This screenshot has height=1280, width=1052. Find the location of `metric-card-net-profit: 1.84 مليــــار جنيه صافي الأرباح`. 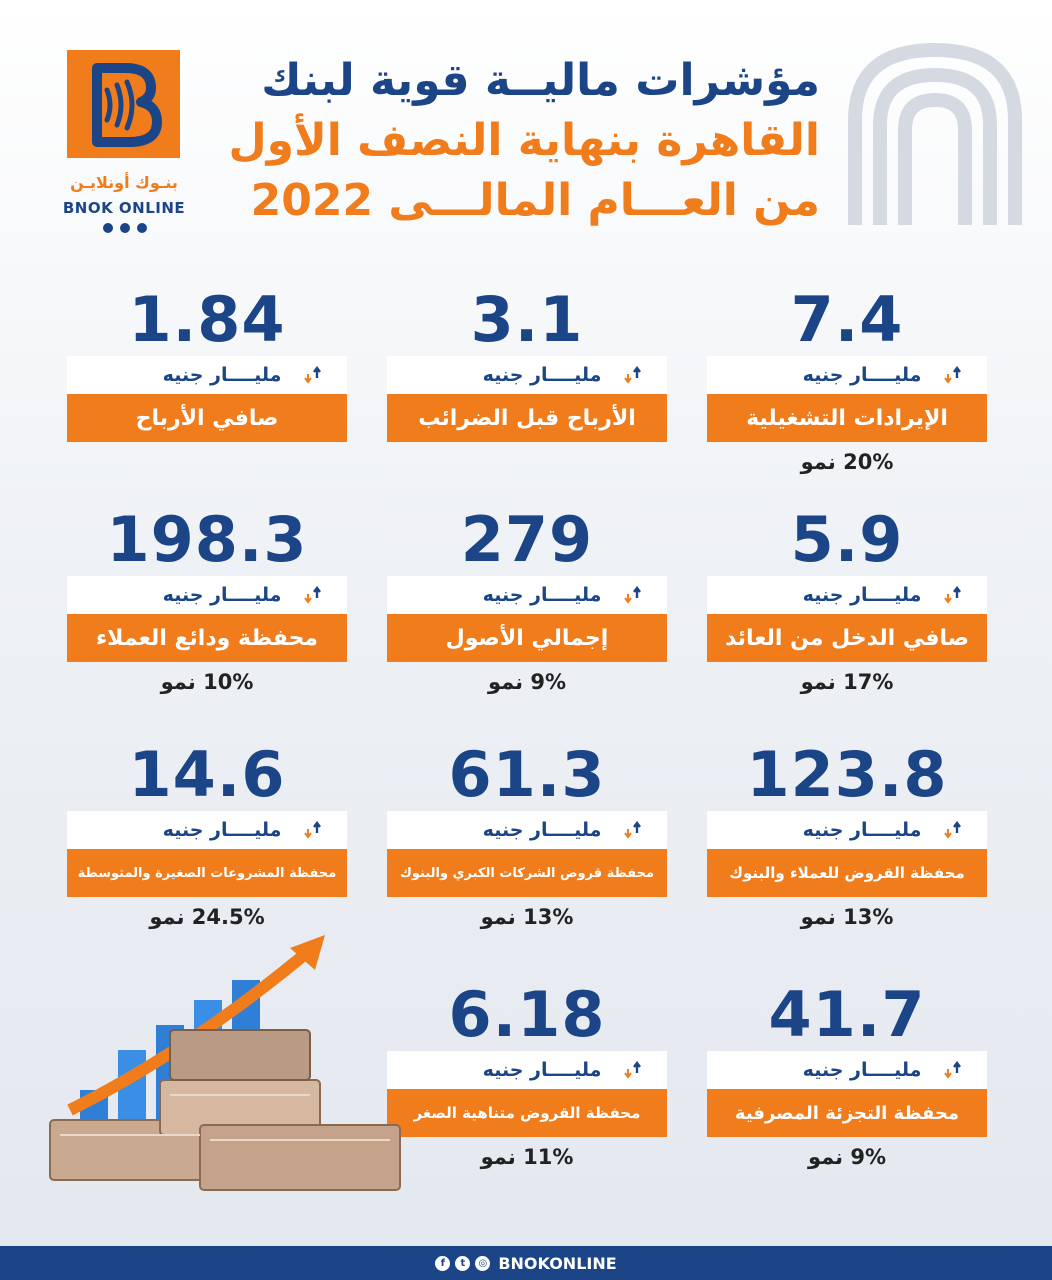

metric-card-net-profit: 1.84 مليــــار جنيه صافي الأرباح is located at coordinates (207, 362).